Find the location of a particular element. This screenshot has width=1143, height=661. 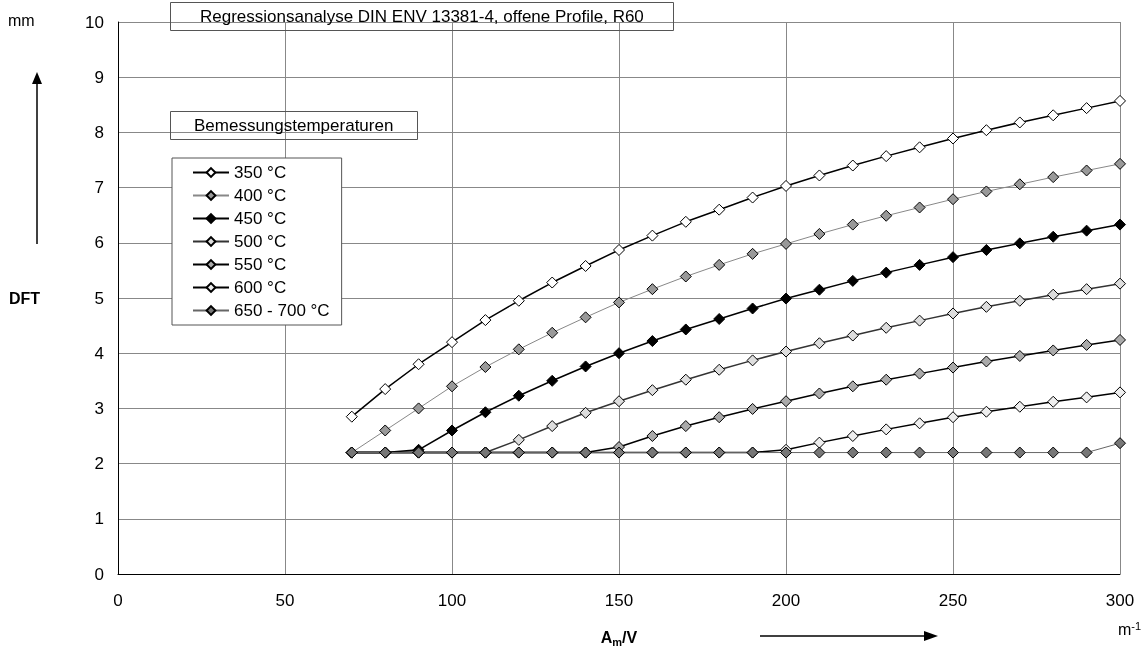

x-tick-label: 0 is located at coordinates (118, 600).